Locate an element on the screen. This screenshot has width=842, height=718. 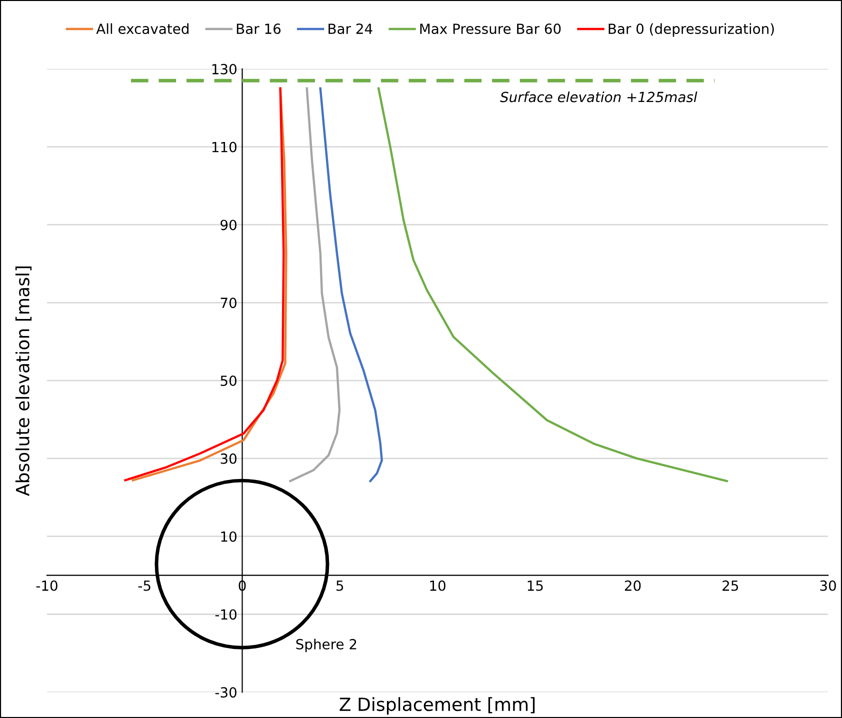
y-tick-label: 50 is located at coordinates (228, 381).